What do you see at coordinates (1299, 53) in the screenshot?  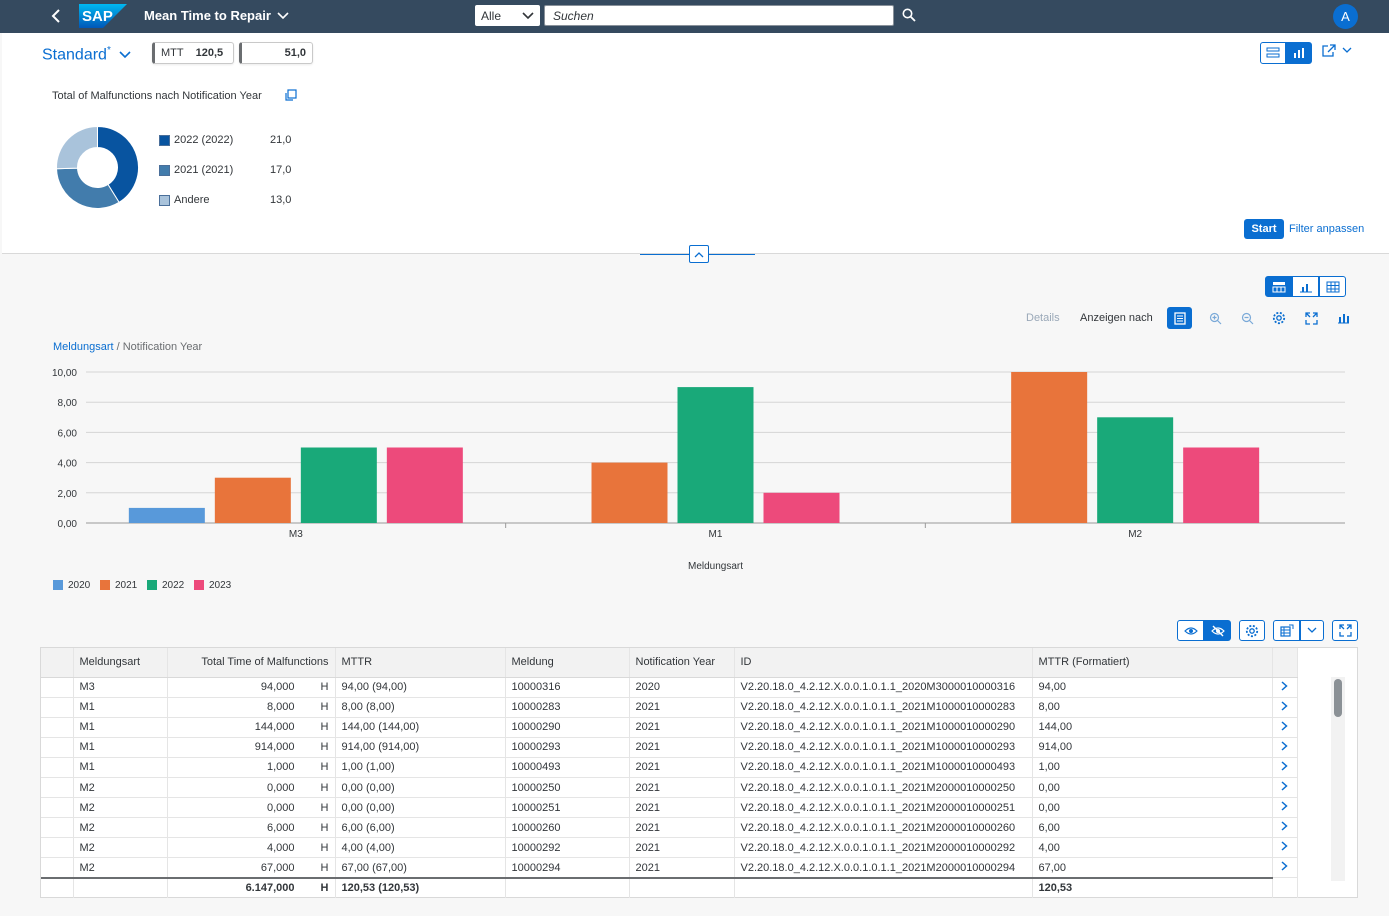 I see `visual-filter-button` at bounding box center [1299, 53].